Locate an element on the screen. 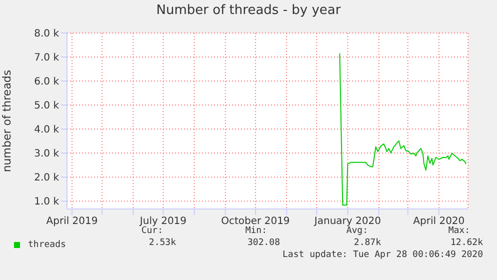 The height and width of the screenshot is (280, 497). text: Min: is located at coordinates (256, 231).